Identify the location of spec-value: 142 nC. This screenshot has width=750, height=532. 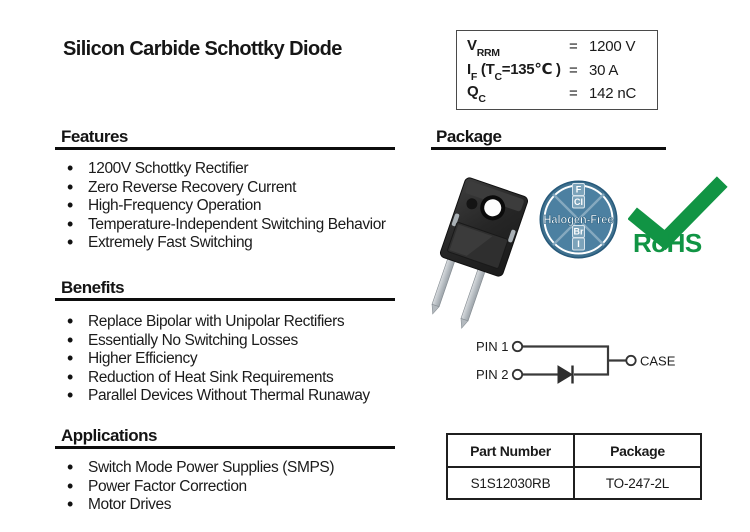
(613, 93).